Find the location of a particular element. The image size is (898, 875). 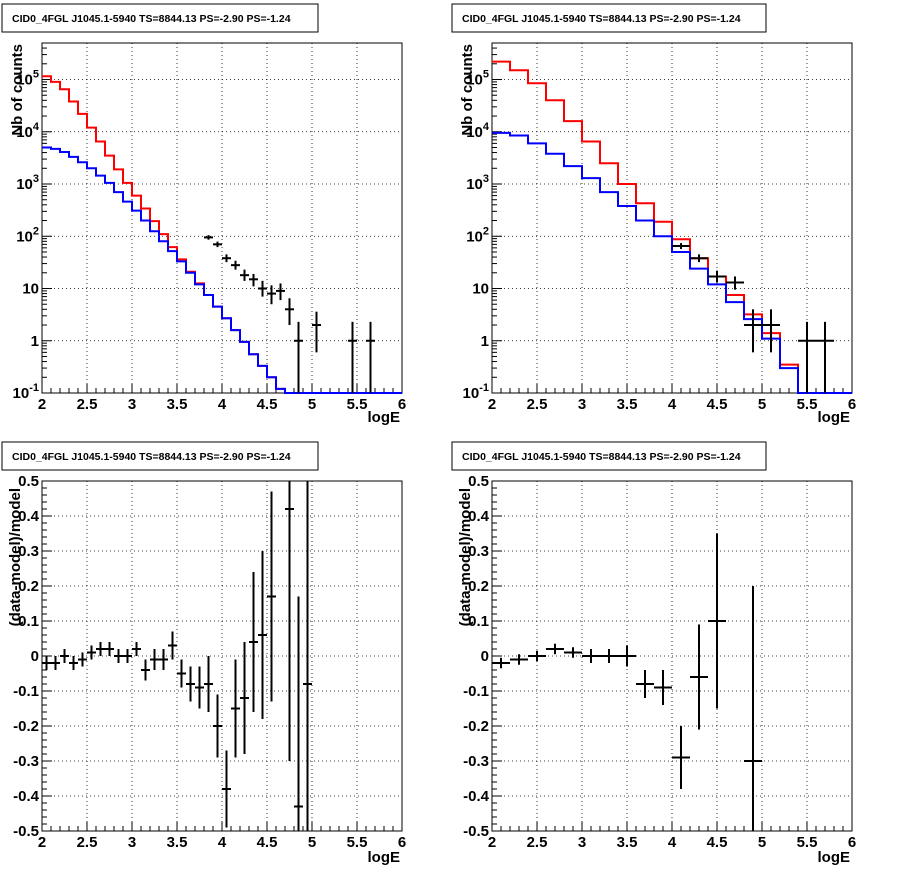

x-tick-label: 4 is located at coordinates (222, 404).